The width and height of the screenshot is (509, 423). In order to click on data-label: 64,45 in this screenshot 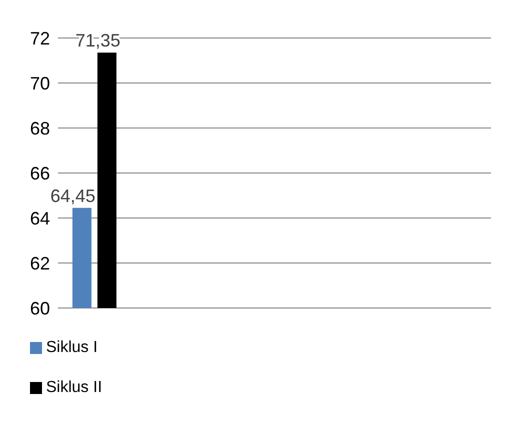, I will do `click(73, 196)`.